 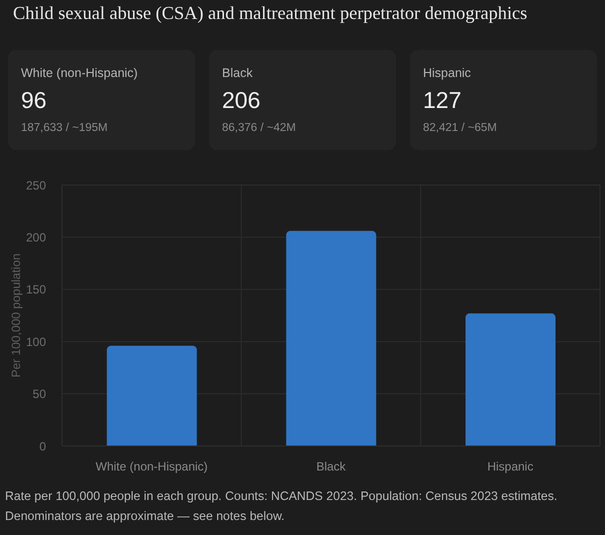 I want to click on category-label: Black, so click(x=237, y=73).